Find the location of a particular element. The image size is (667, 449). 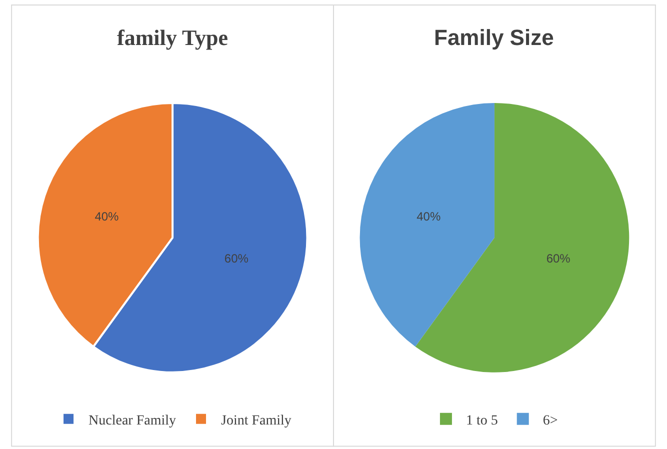

legend-label: Joint Family is located at coordinates (256, 420).